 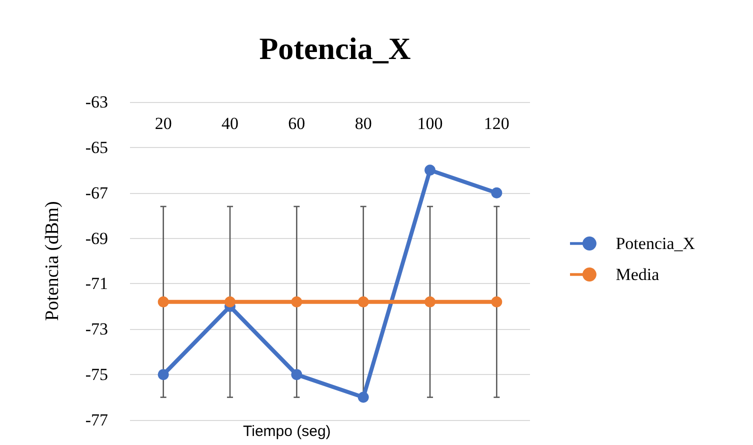 What do you see at coordinates (96, 284) in the screenshot?
I see `y-tick-label: -71` at bounding box center [96, 284].